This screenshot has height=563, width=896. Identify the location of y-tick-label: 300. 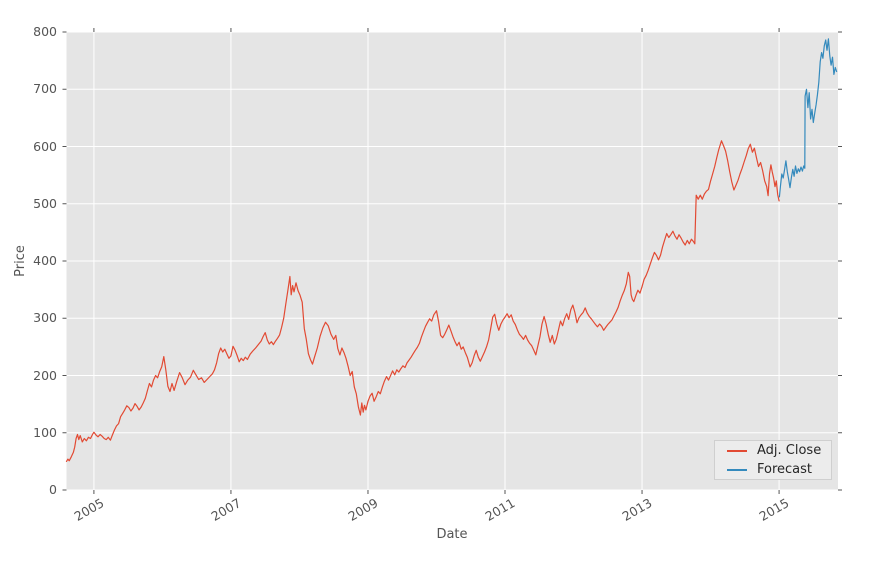
(45, 318).